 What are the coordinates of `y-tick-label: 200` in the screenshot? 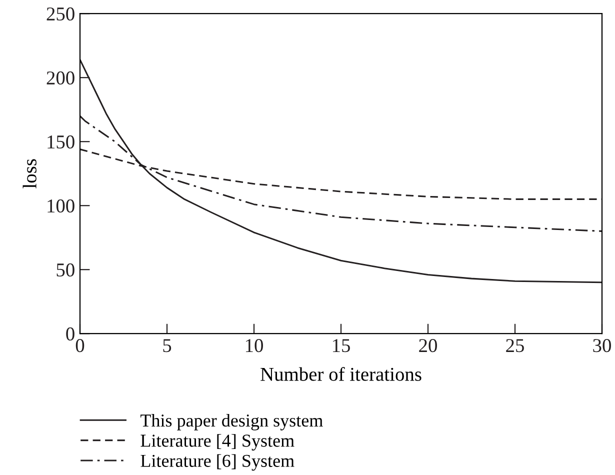 It's located at (60, 78).